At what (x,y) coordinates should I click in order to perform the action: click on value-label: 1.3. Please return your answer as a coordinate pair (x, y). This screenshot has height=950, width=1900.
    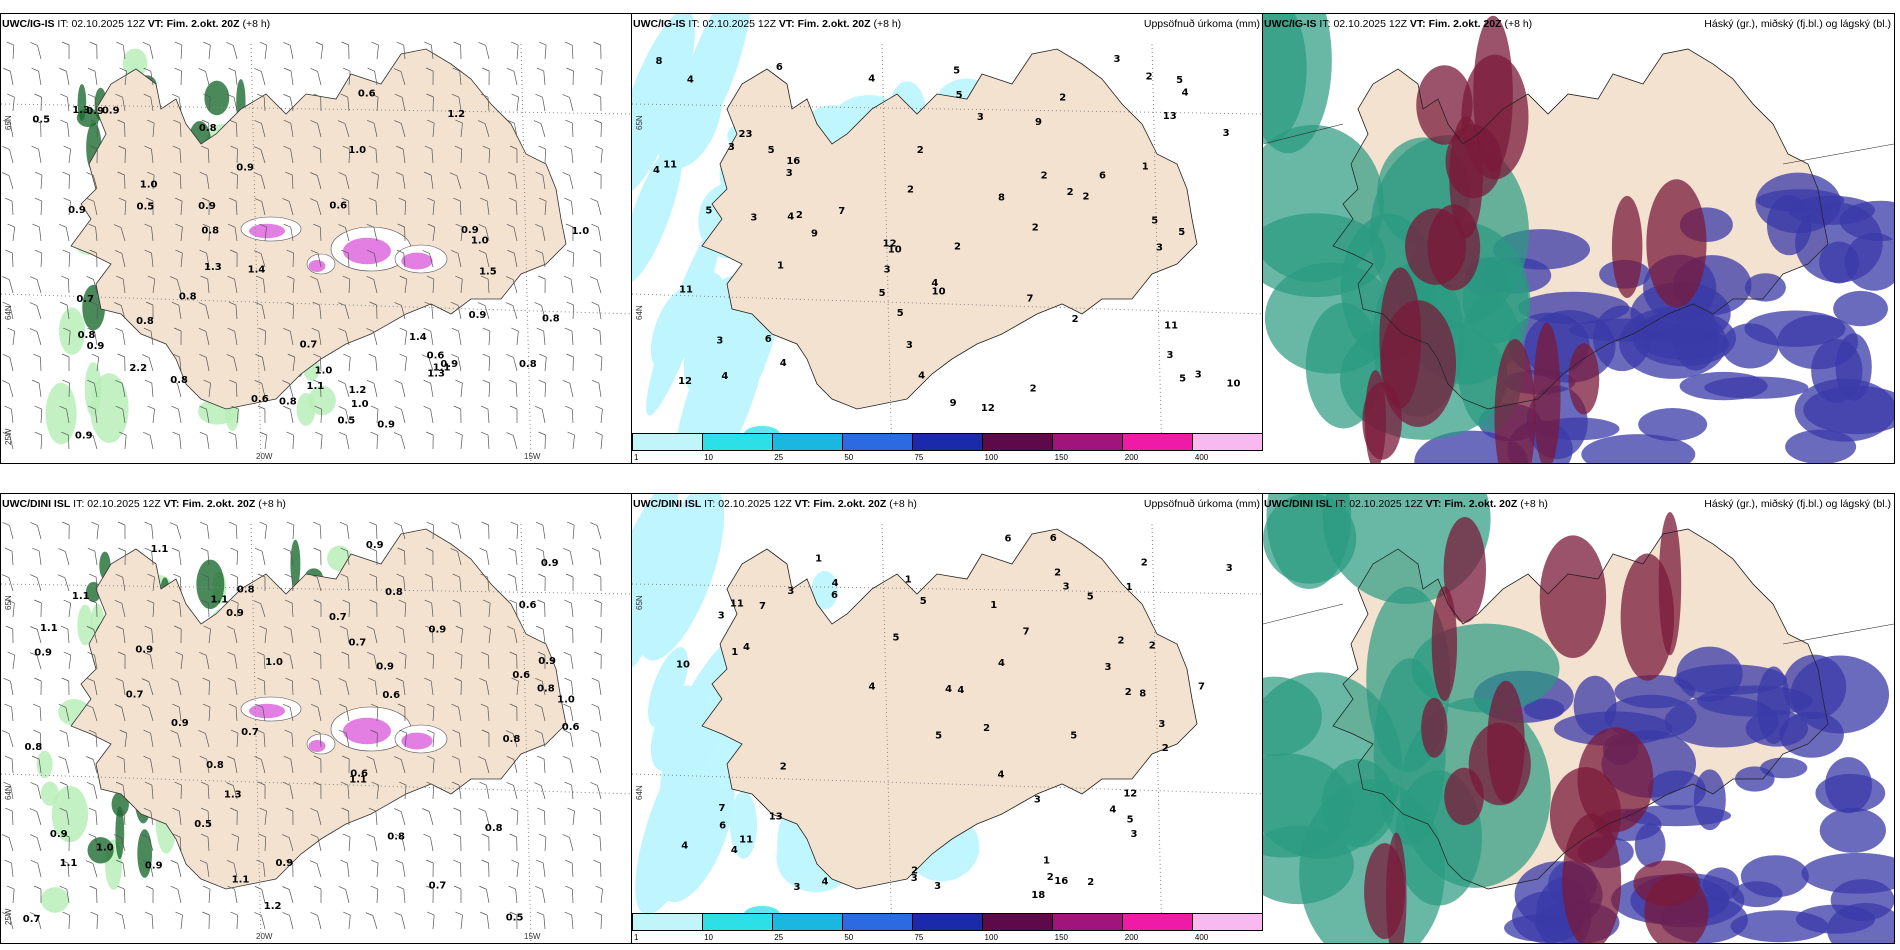
    Looking at the image, I should click on (213, 267).